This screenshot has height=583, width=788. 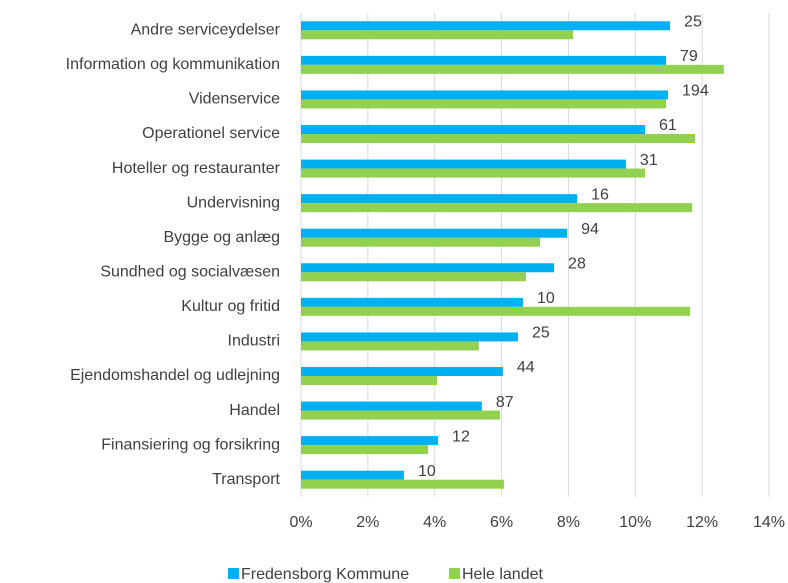 What do you see at coordinates (325, 574) in the screenshot?
I see `legend-label: Fredensborg Kommune` at bounding box center [325, 574].